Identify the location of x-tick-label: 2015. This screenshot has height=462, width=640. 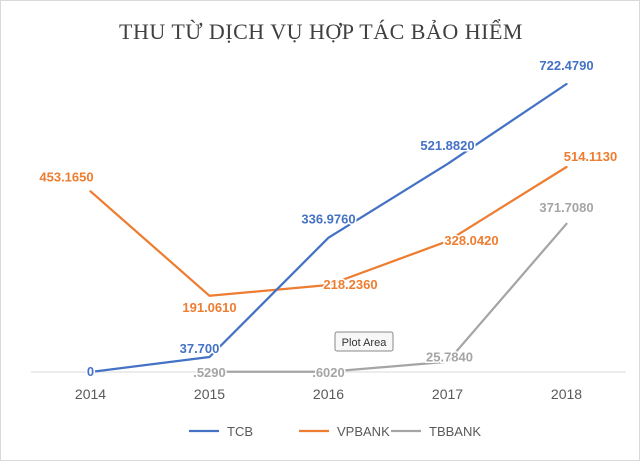
(209, 394).